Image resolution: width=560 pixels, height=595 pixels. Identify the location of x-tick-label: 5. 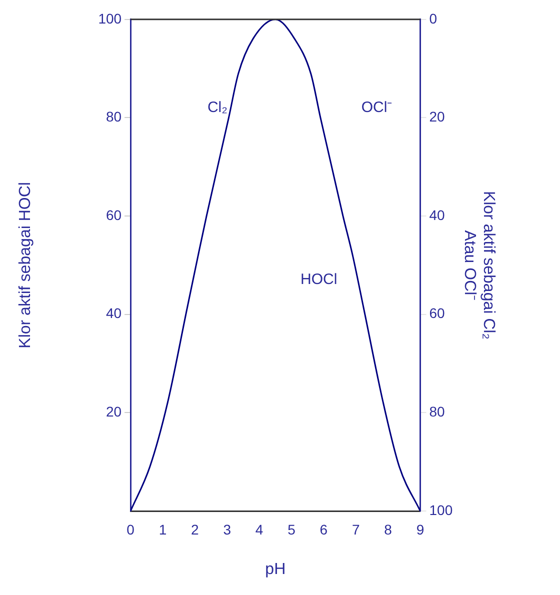
(292, 529).